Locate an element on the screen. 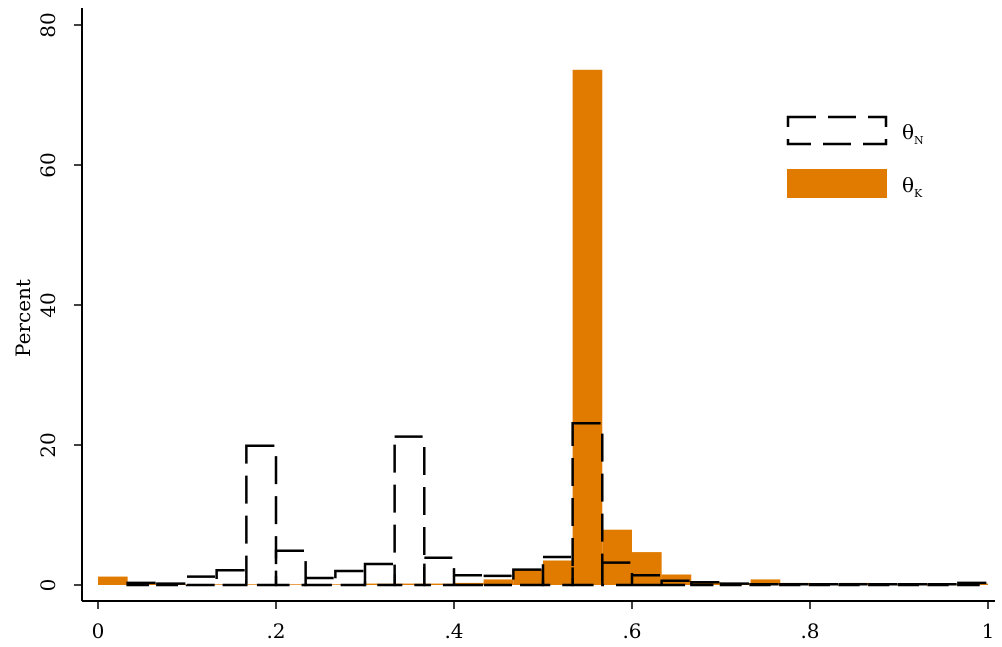  y-axis-ticks: 0 20 40 60 80 is located at coordinates (59, 301).